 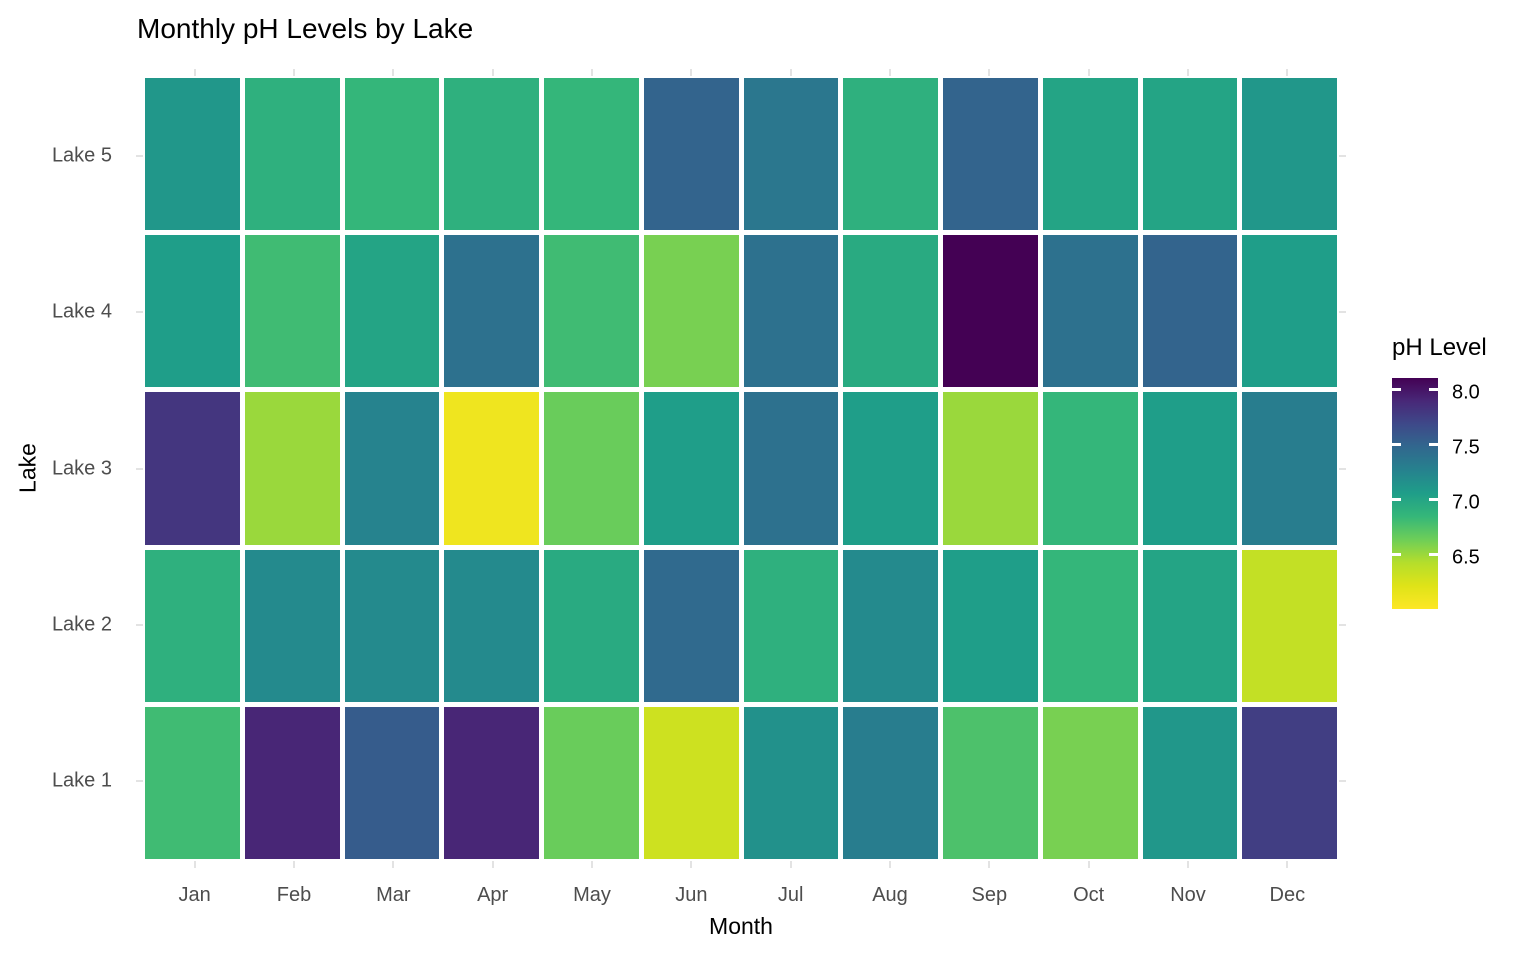 What do you see at coordinates (81, 468) in the screenshot?
I see `y-tick-label: Lake 3` at bounding box center [81, 468].